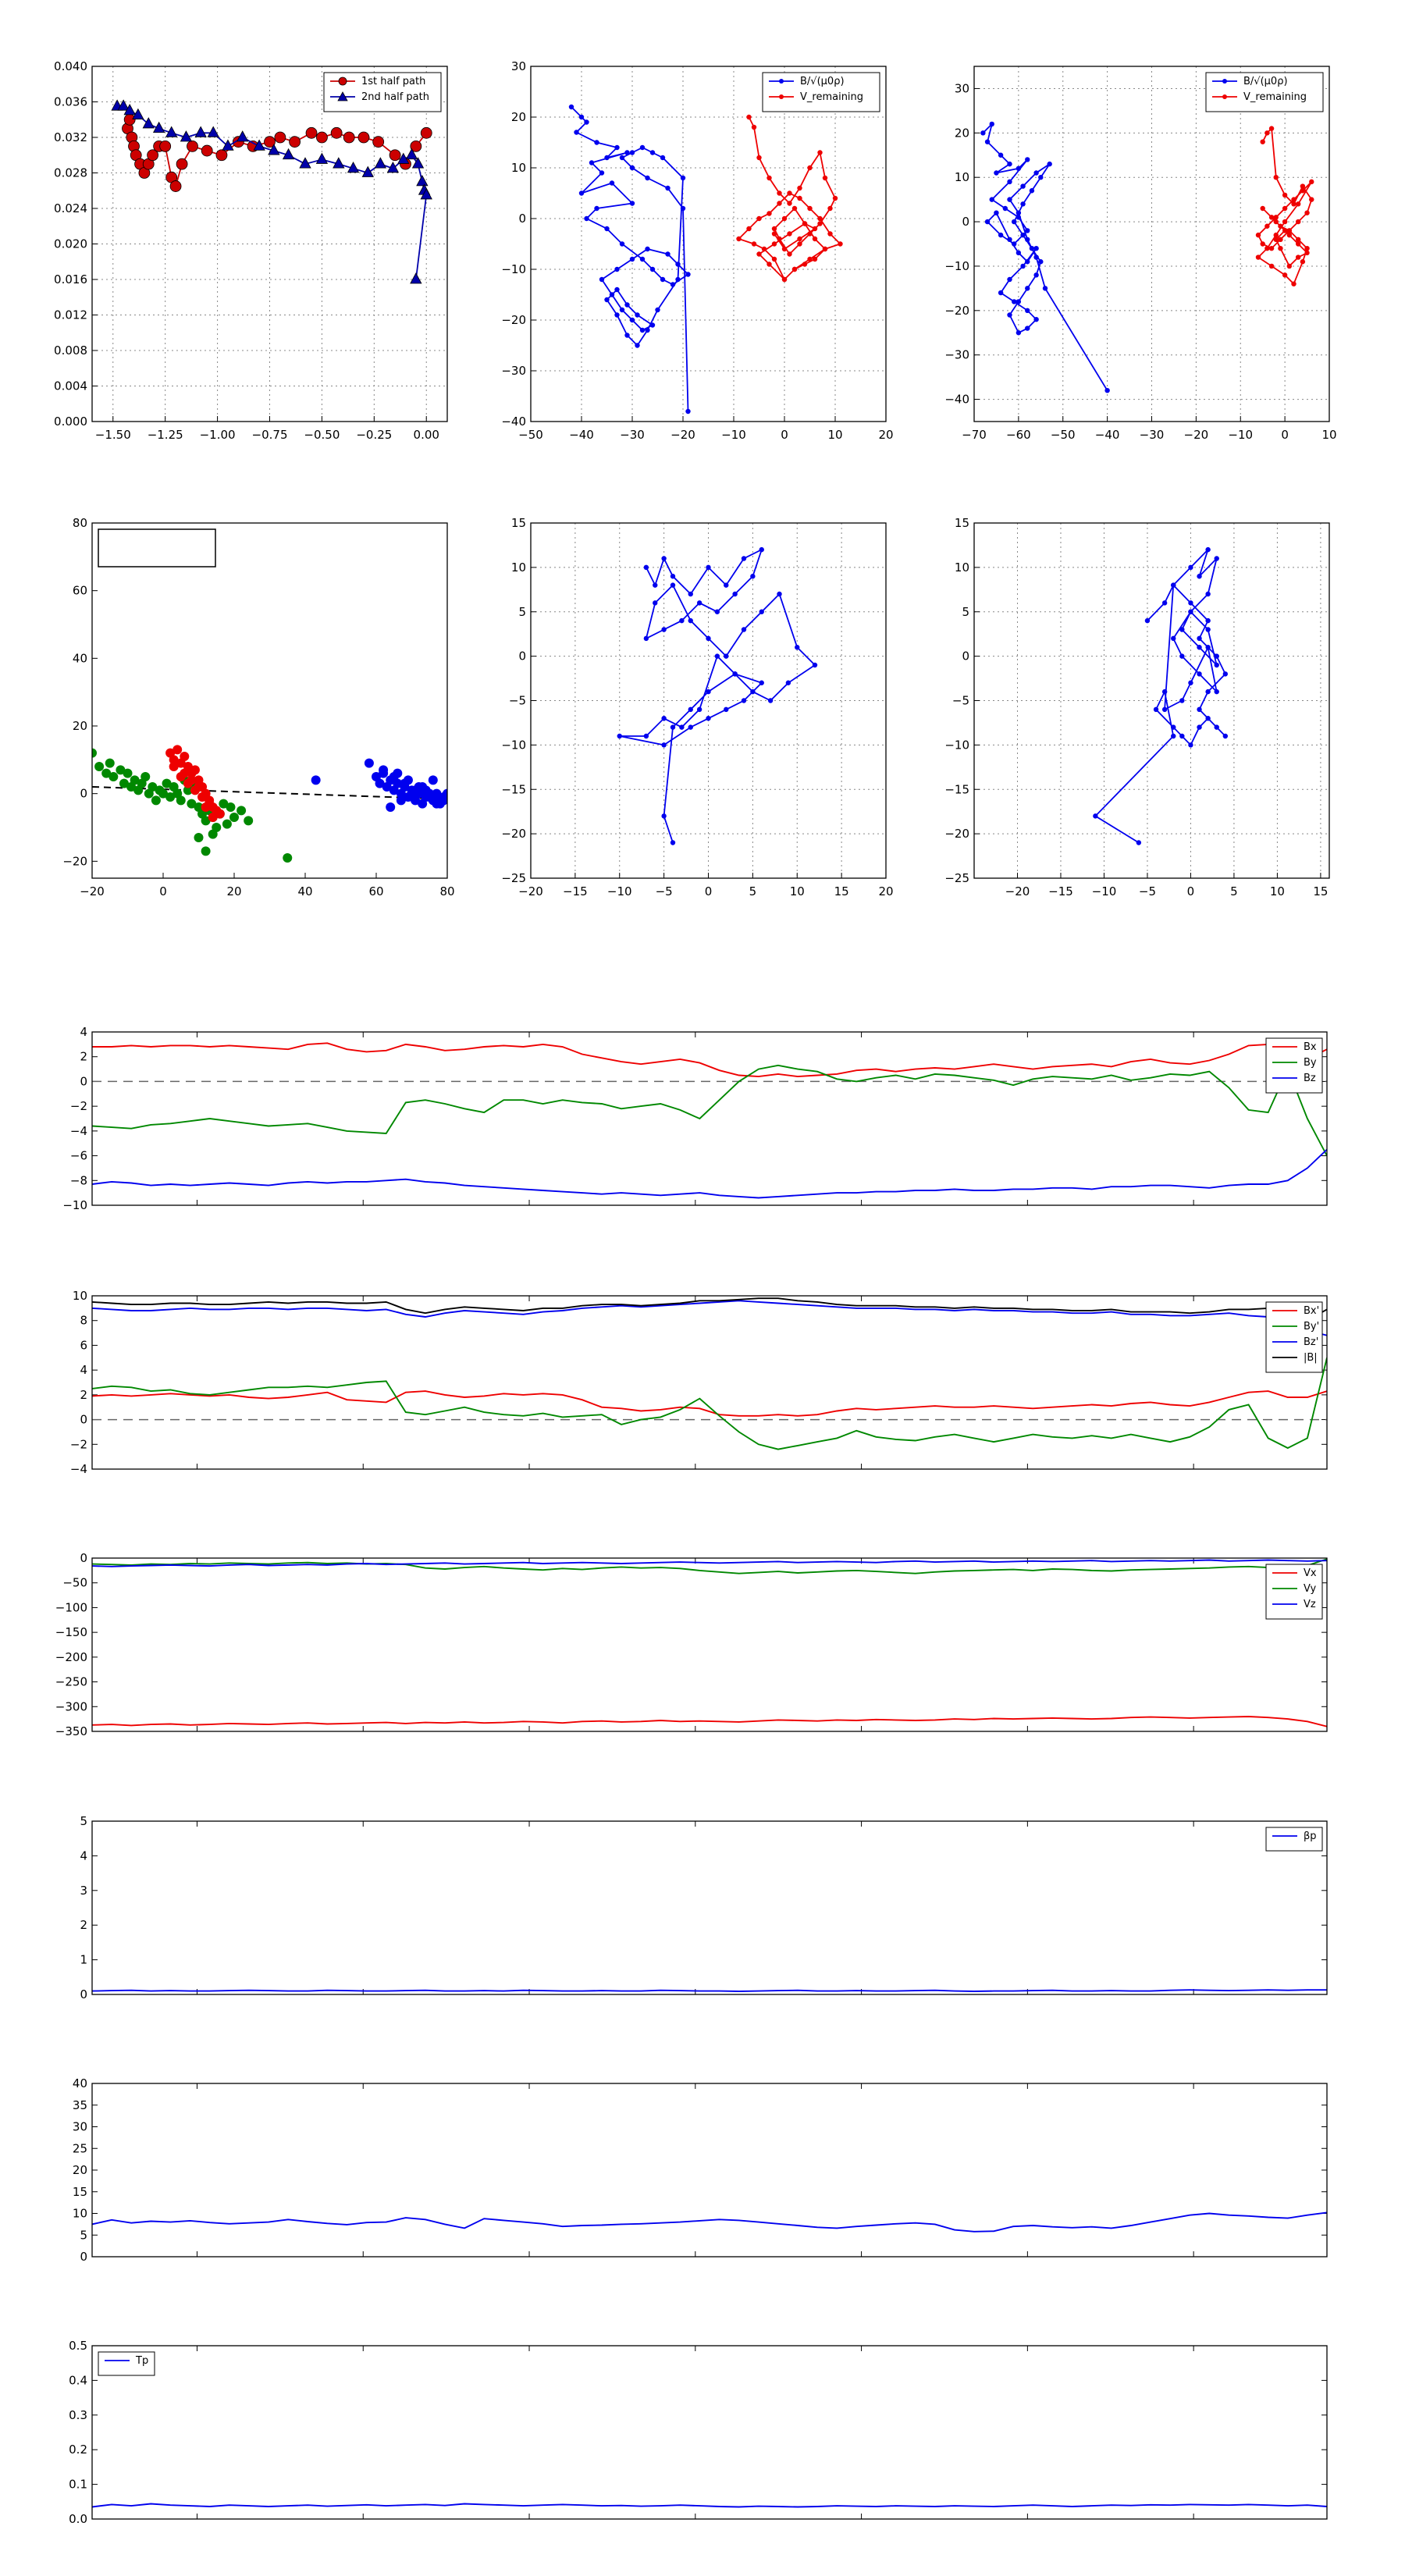  I want to click on plot-area, so click(1161, 695).